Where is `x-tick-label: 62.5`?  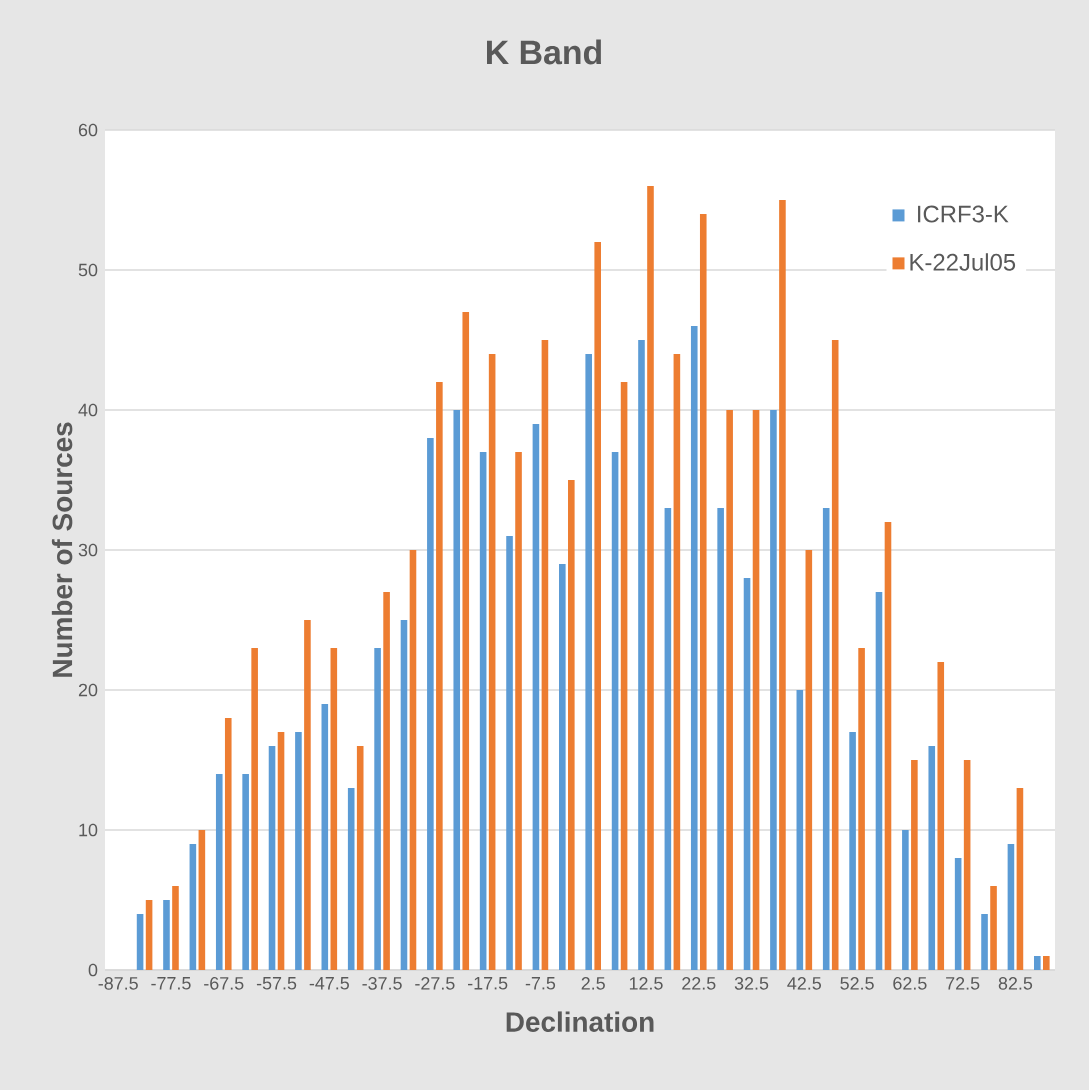 x-tick-label: 62.5 is located at coordinates (910, 983).